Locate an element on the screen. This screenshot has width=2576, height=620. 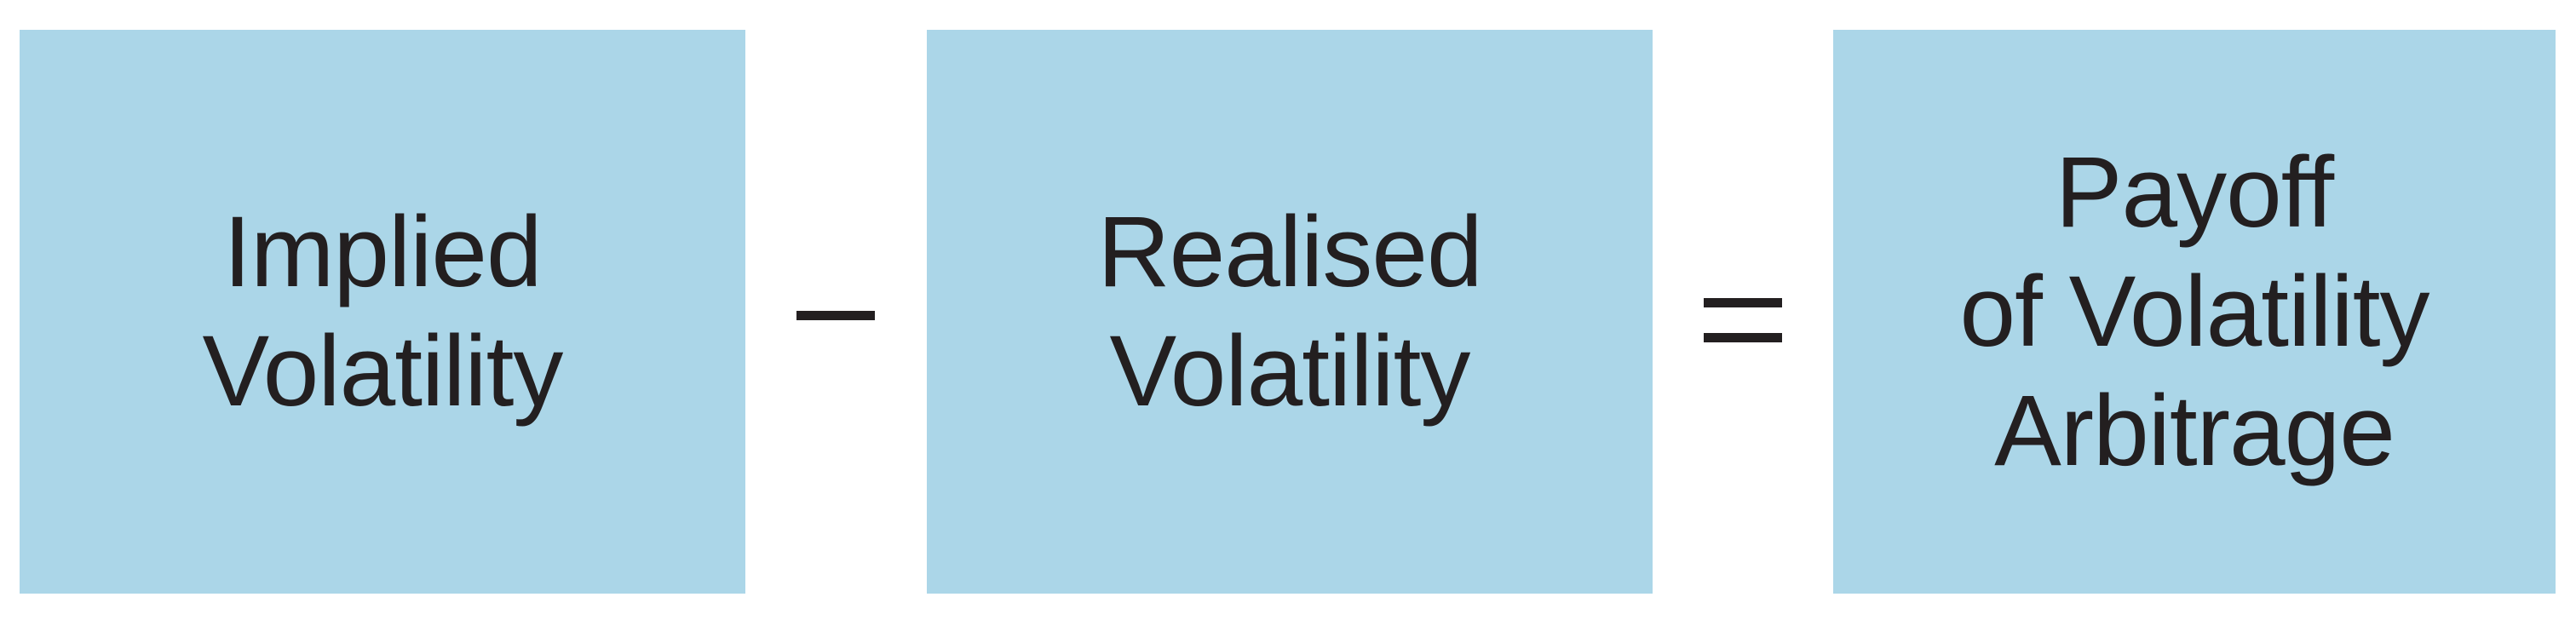
box-line: Implied is located at coordinates (382, 252).